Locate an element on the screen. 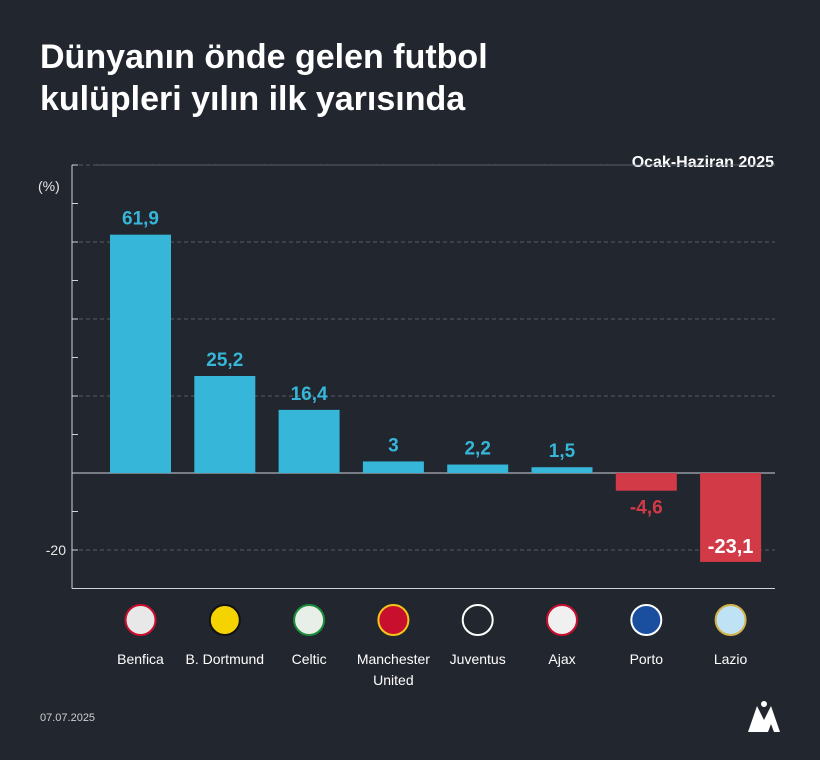 The width and height of the screenshot is (820, 760). data-label: 1,5 is located at coordinates (562, 451).